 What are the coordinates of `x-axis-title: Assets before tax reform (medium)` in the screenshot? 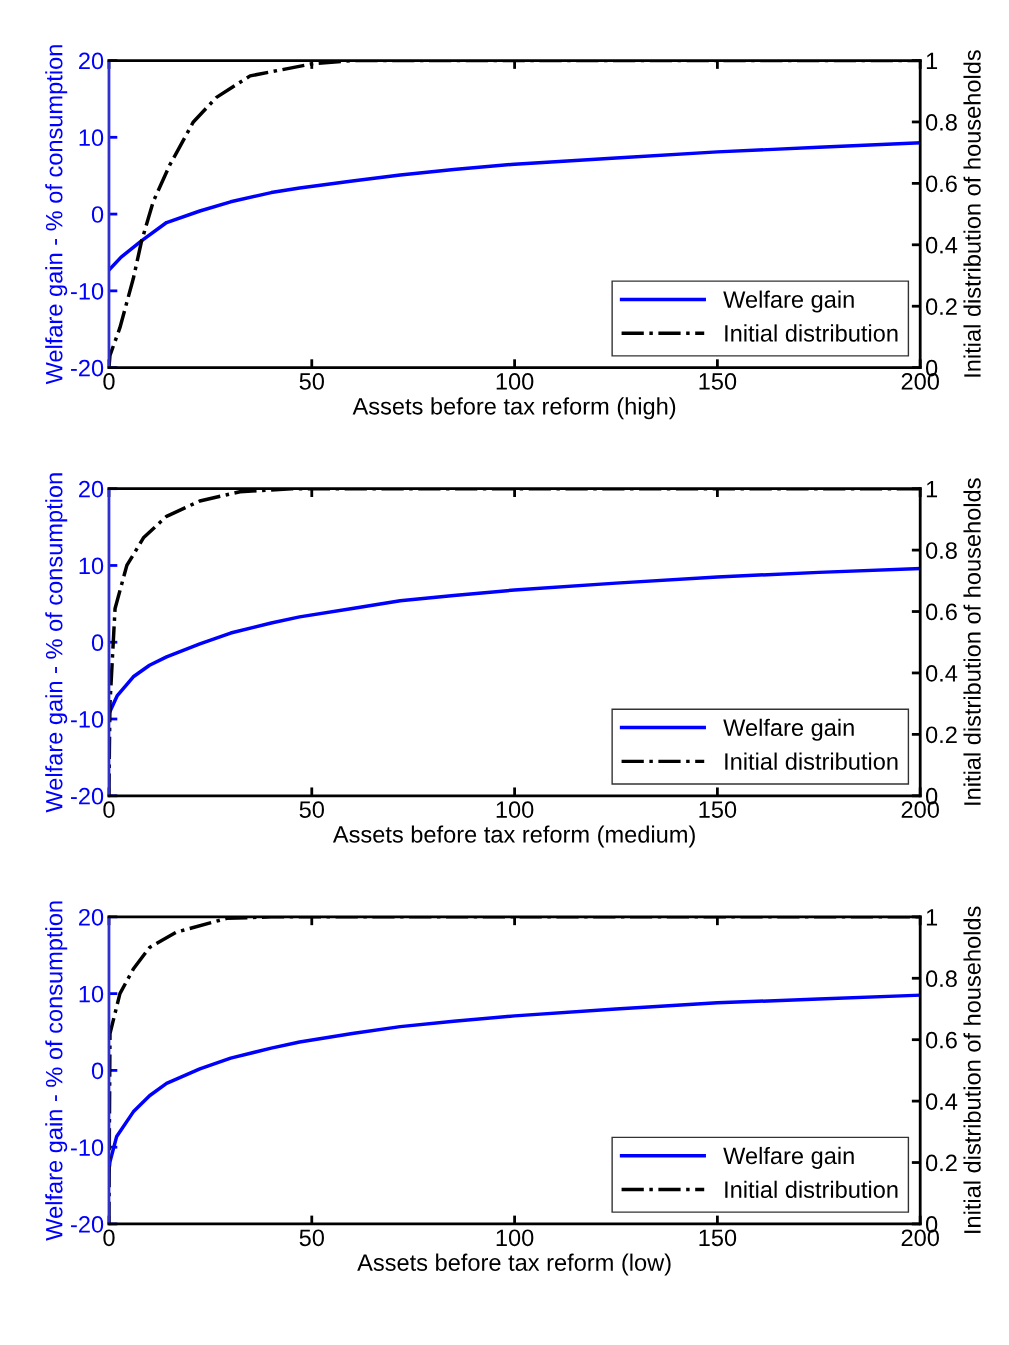 It's located at (513, 836).